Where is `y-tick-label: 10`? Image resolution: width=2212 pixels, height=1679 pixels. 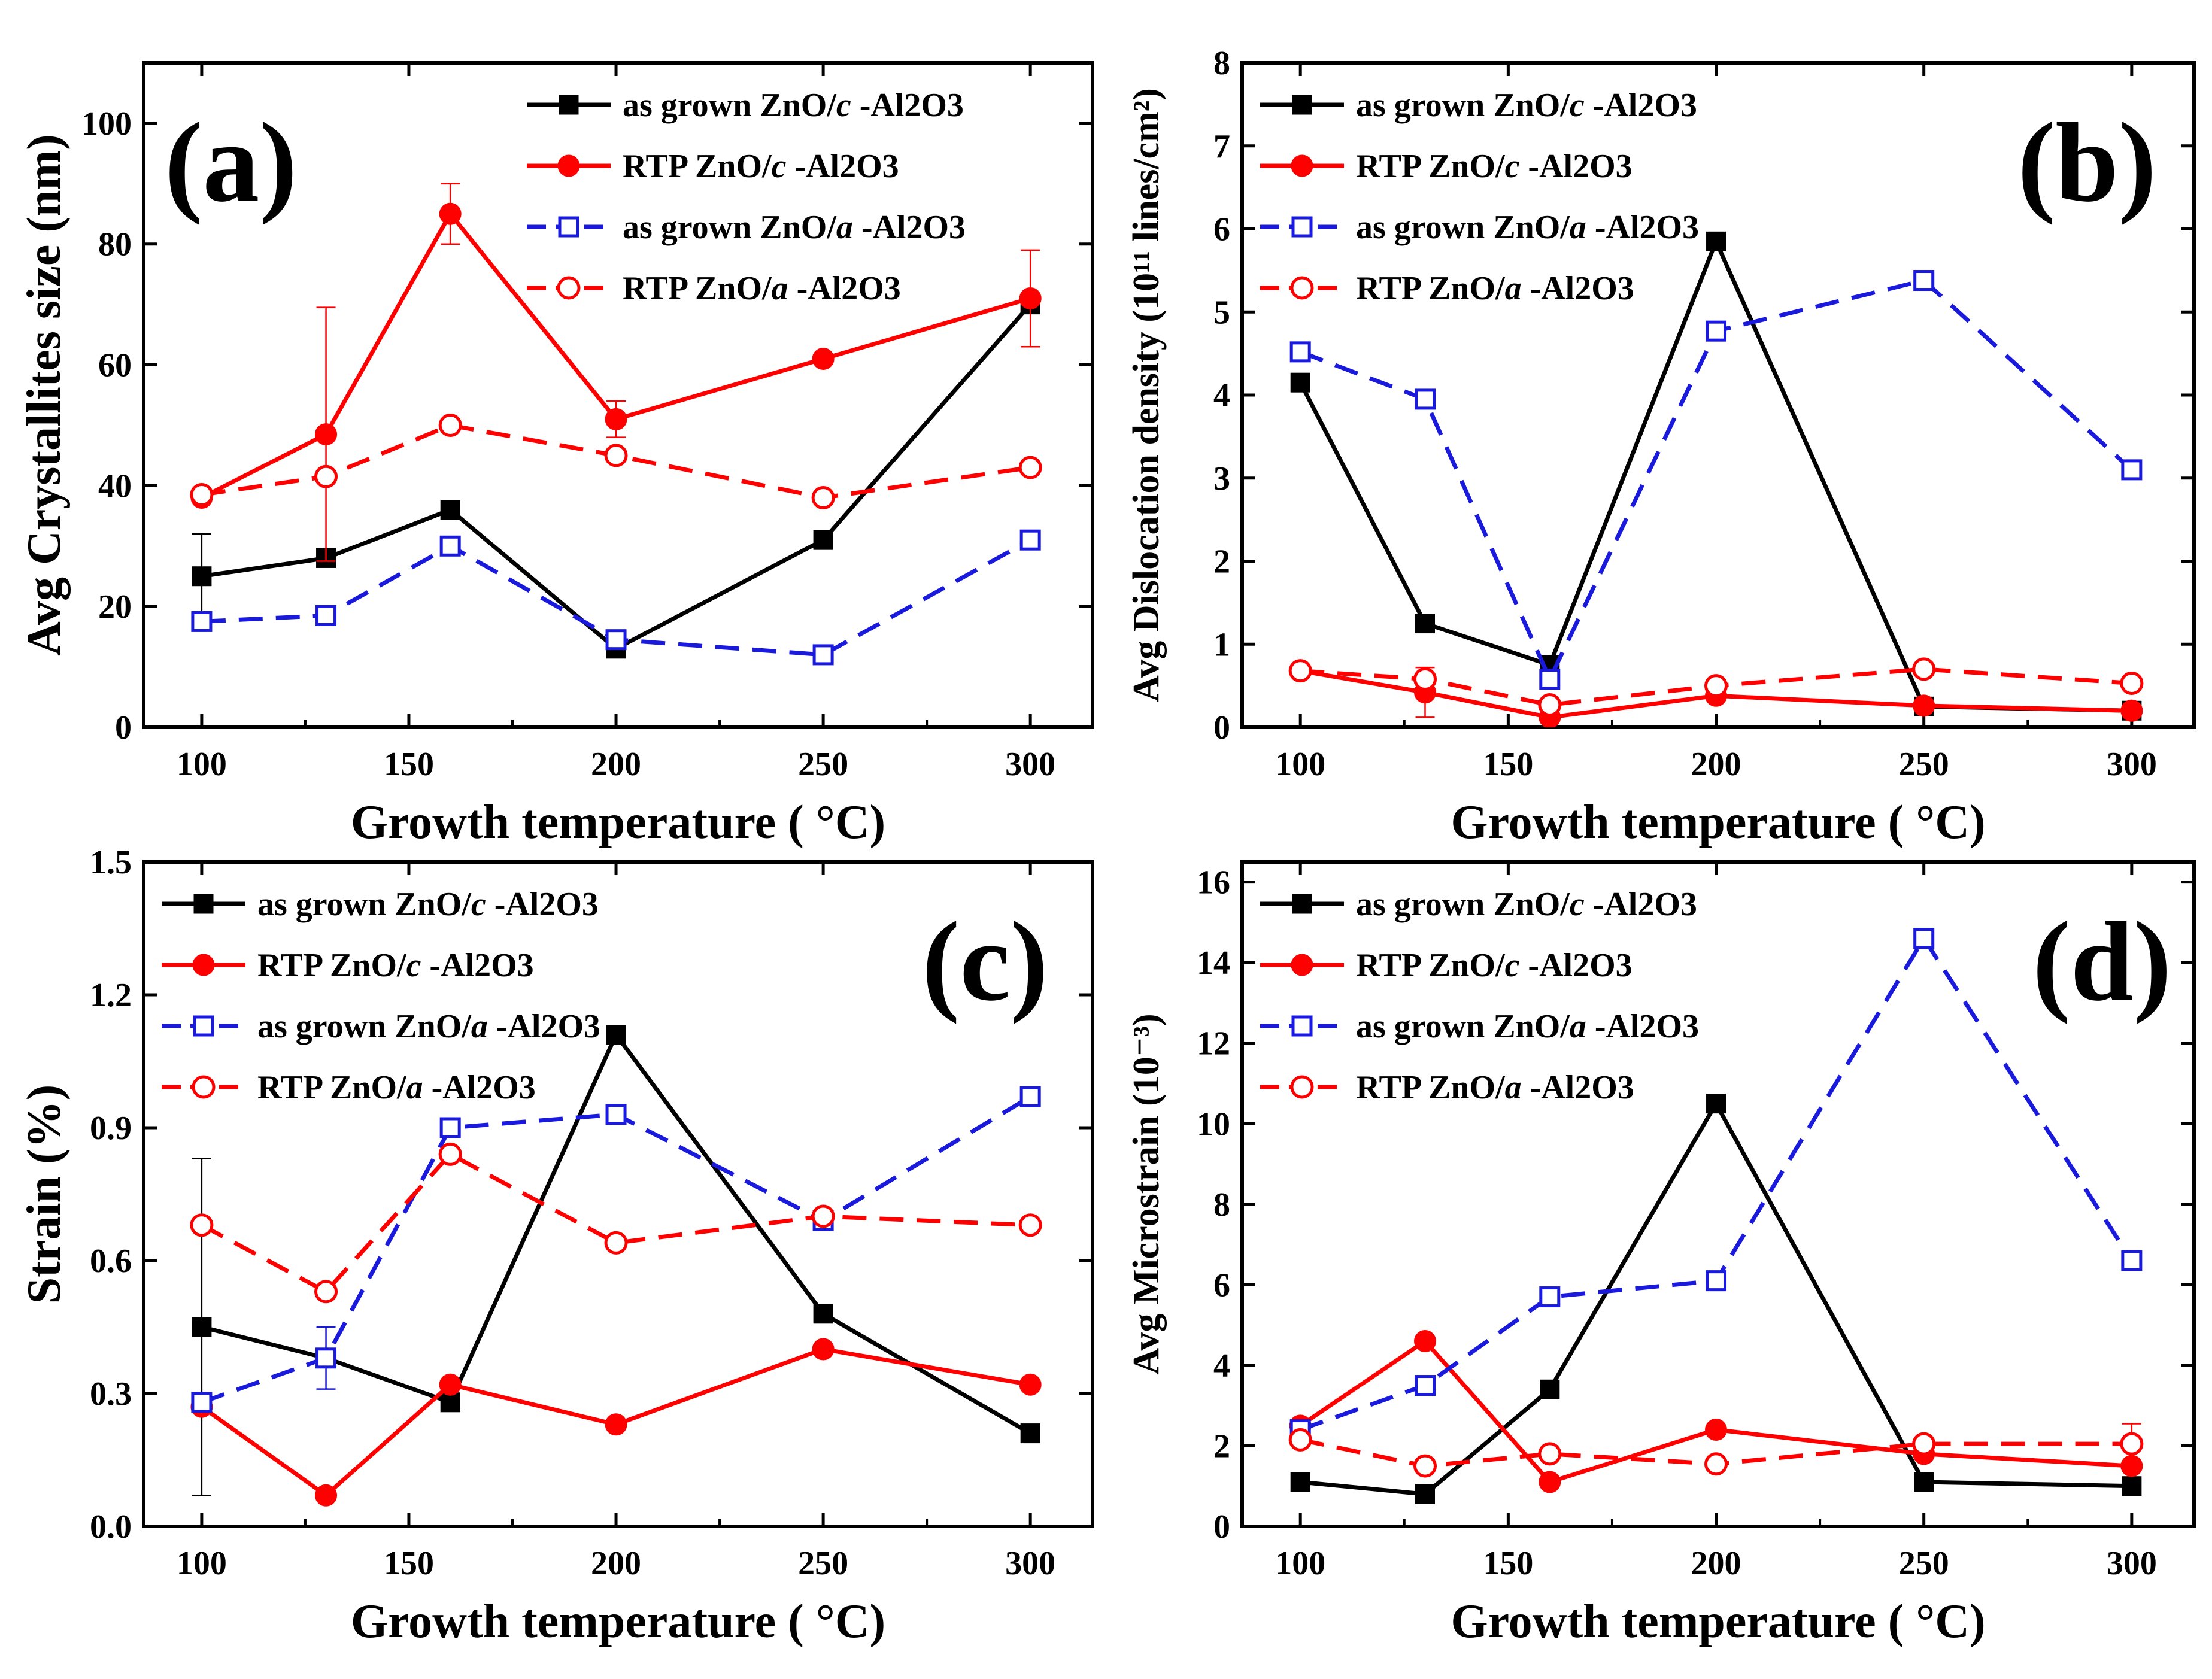
y-tick-label: 10 is located at coordinates (1213, 1124).